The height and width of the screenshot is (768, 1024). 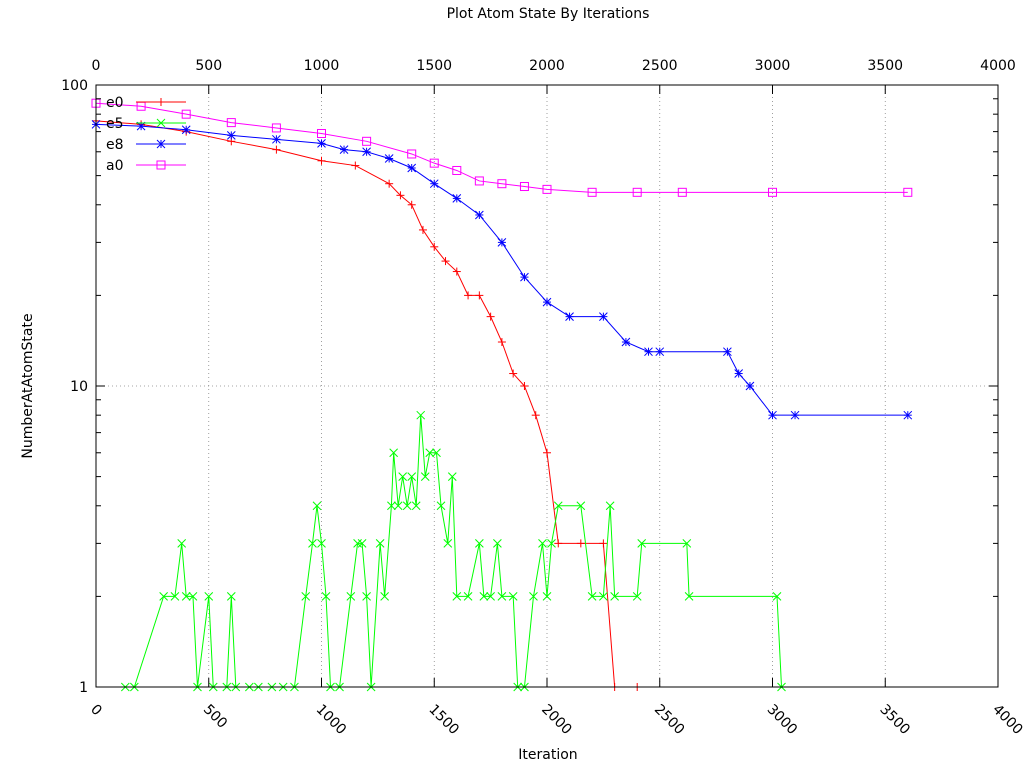 What do you see at coordinates (885, 66) in the screenshot?
I see `x-tick-label-top: 3500` at bounding box center [885, 66].